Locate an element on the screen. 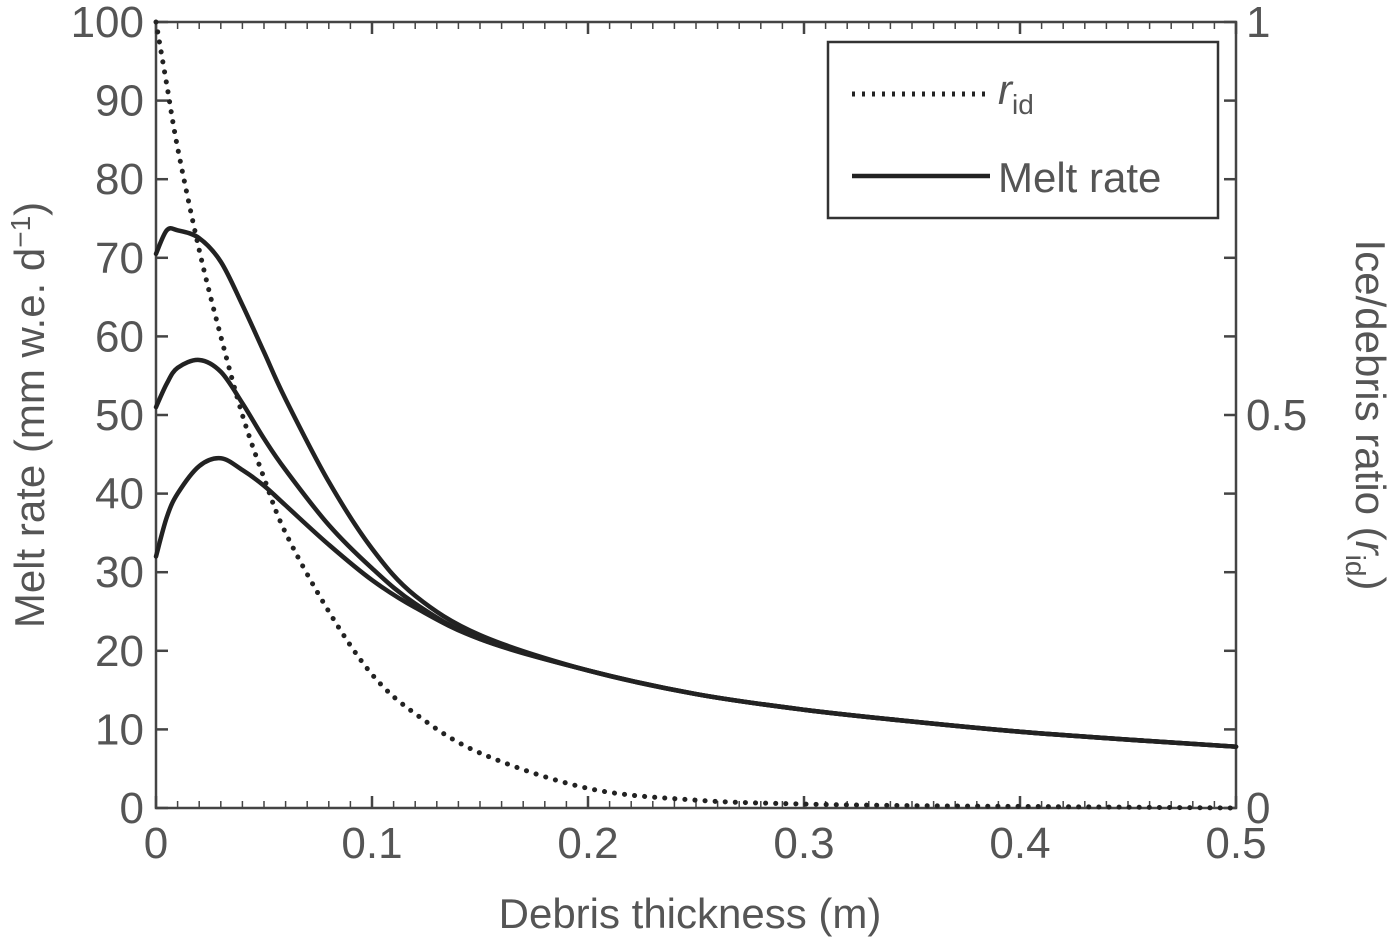 This screenshot has width=1400, height=946. x-axis-title: Debris thickness (m) is located at coordinates (690, 913).